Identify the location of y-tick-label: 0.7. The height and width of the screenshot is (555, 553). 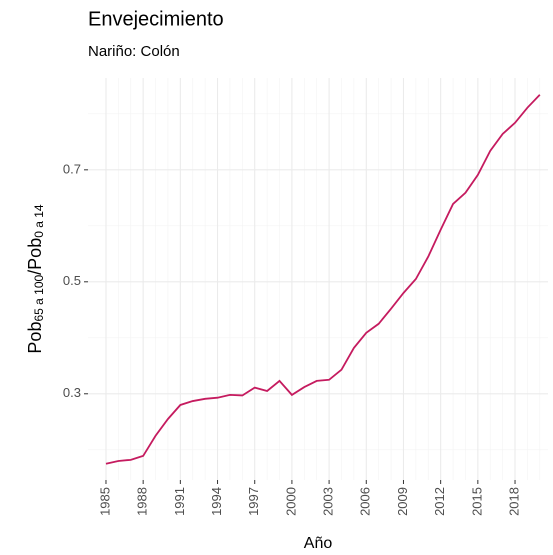
(72, 168).